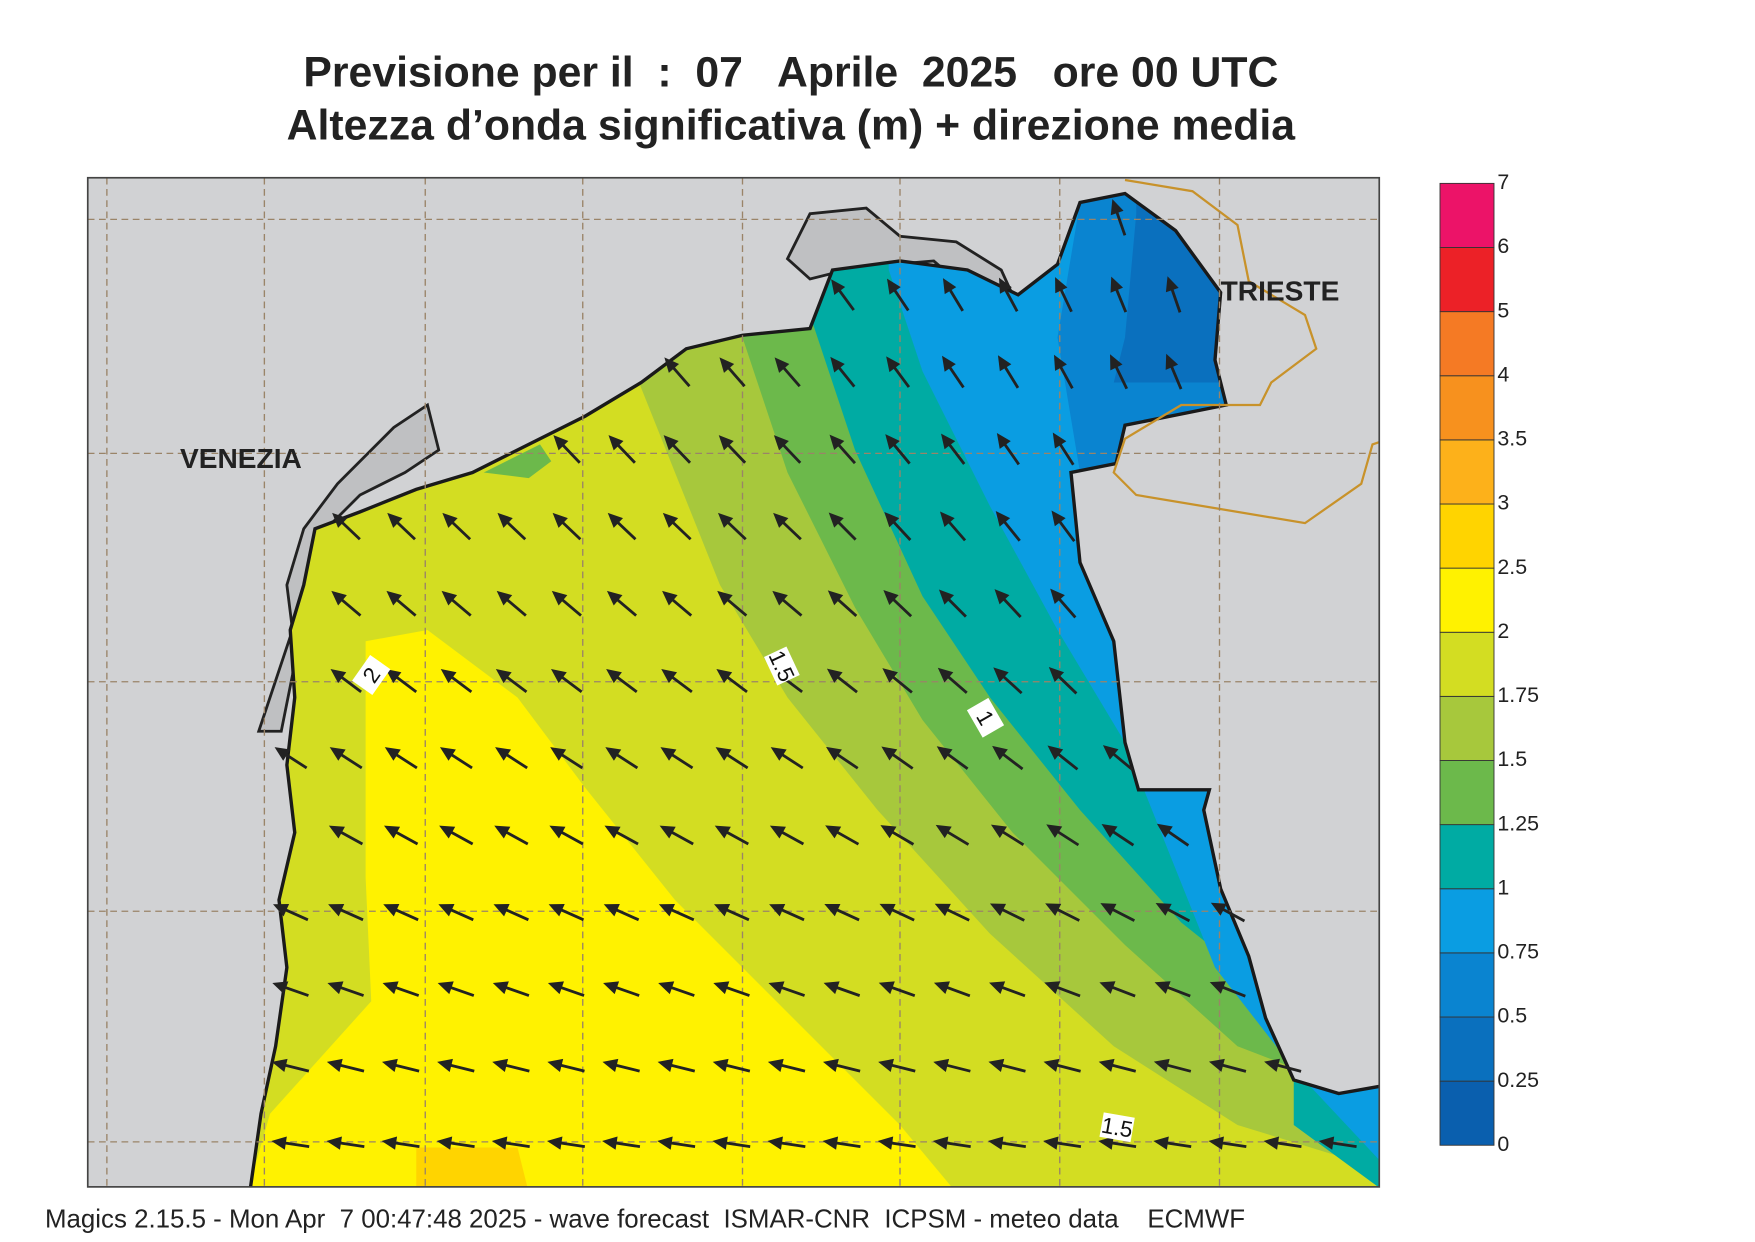 Image resolution: width=1755 pixels, height=1242 pixels. Describe the element at coordinates (1518, 695) in the screenshot. I see `colorbar-label: 1.75` at that location.